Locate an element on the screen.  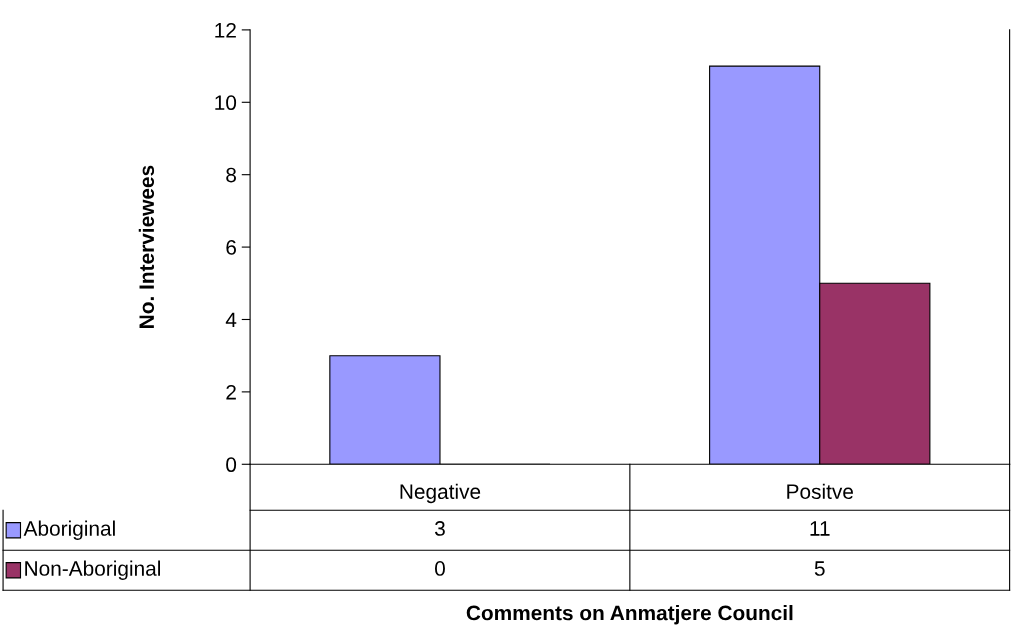
x-tick-label: Negative is located at coordinates (440, 493).